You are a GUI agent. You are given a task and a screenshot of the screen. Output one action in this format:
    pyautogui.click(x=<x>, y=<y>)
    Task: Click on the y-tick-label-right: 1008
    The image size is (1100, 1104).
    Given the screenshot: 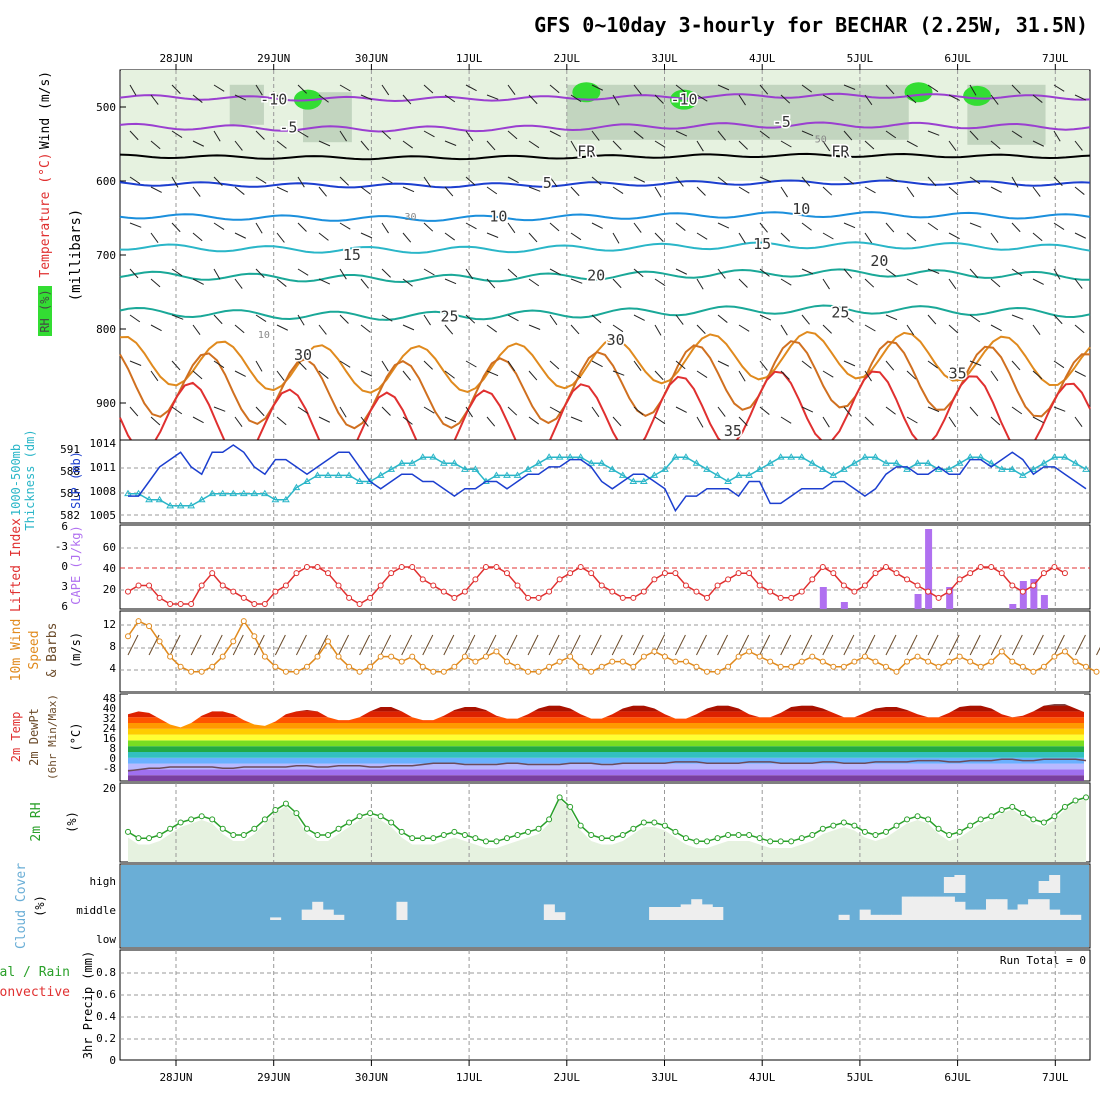 What is the action you would take?
    pyautogui.click(x=103, y=491)
    